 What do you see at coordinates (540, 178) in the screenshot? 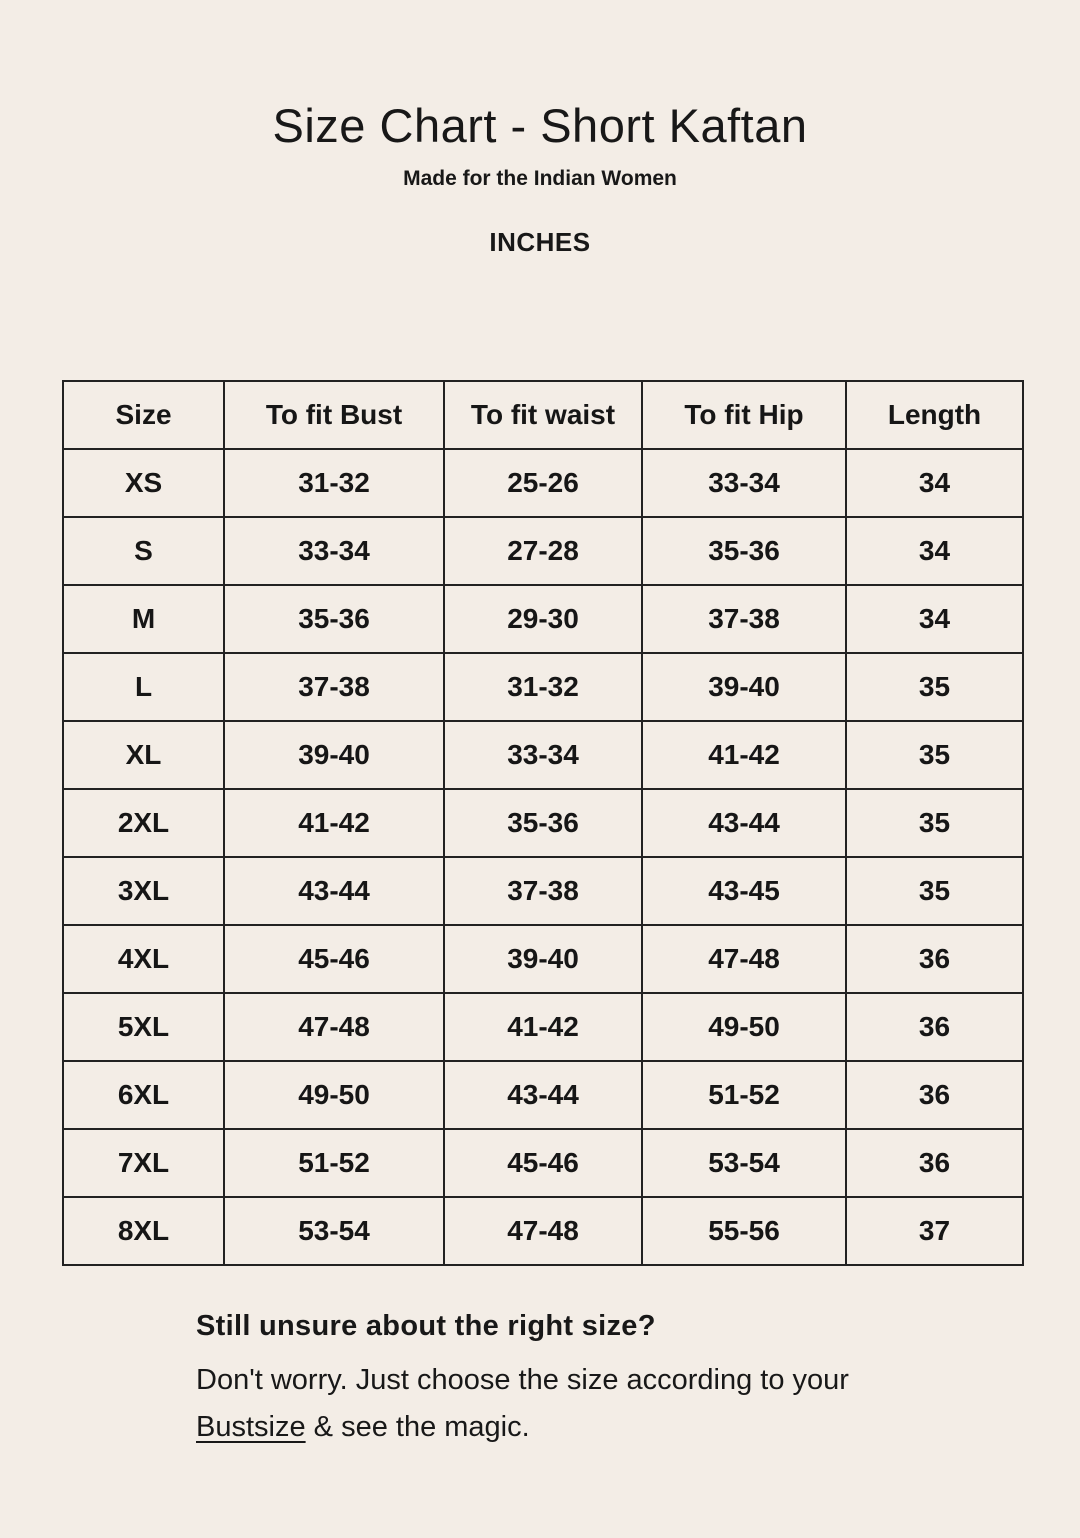
I see `page-subtitle: Made for the Indian Women` at bounding box center [540, 178].